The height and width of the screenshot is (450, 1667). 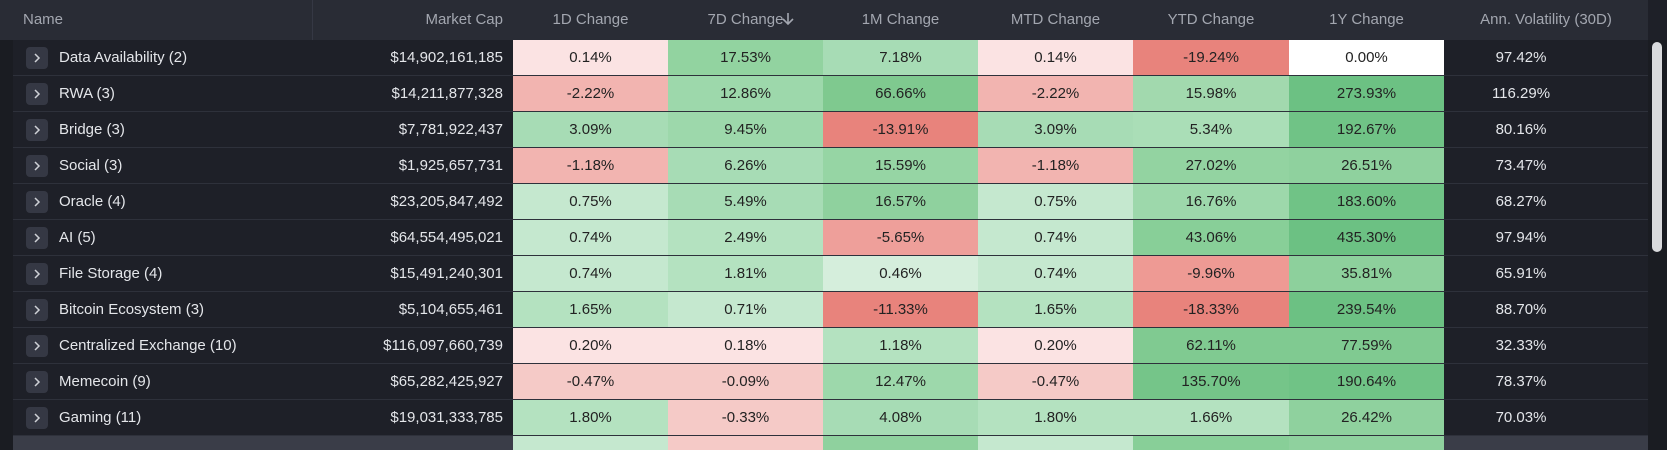 I want to click on column-header: 7D Change, so click(x=745, y=19).